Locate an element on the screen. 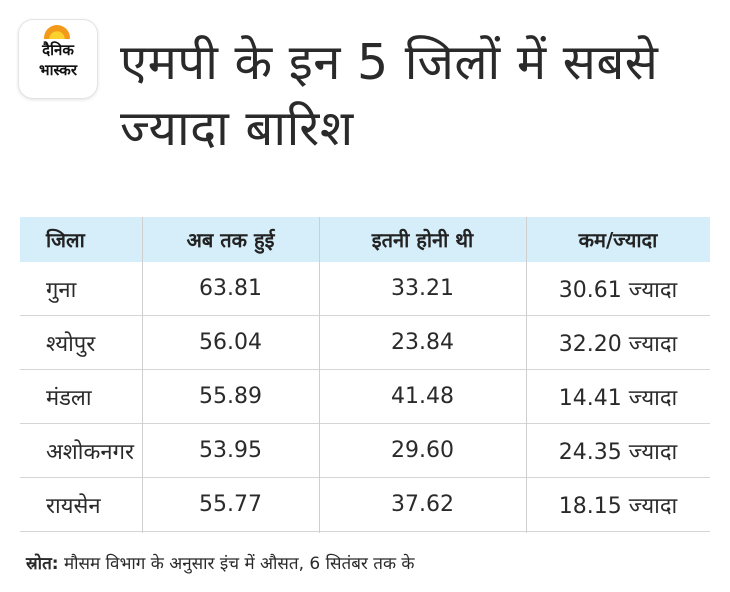  rainfall-so-far-cell: 53.95 is located at coordinates (230, 450).